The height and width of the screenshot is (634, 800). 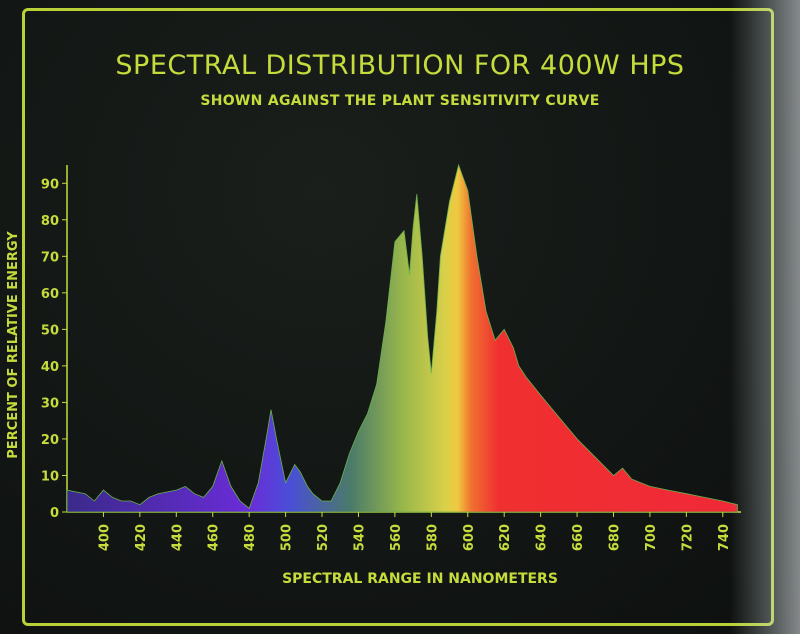 I want to click on y-tick-label: 0, so click(x=54, y=513).